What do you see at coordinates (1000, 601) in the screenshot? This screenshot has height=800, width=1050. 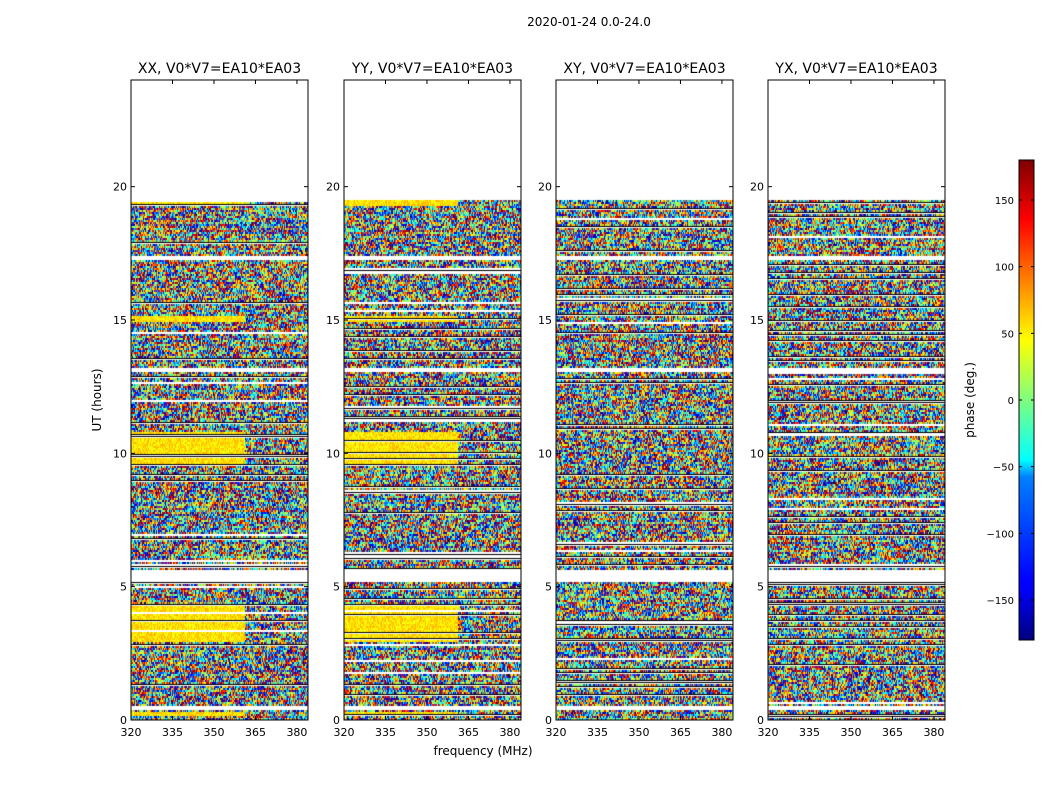 I see `colorbar-tick-label: −150` at bounding box center [1000, 601].